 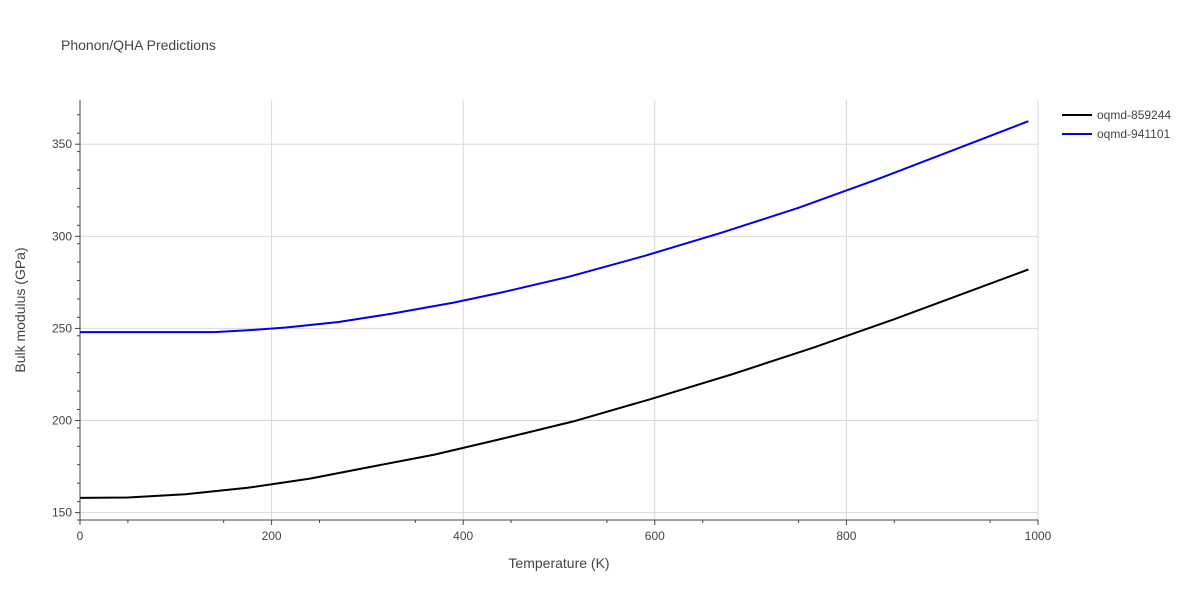 What do you see at coordinates (80, 536) in the screenshot?
I see `x-tick-label: 0` at bounding box center [80, 536].